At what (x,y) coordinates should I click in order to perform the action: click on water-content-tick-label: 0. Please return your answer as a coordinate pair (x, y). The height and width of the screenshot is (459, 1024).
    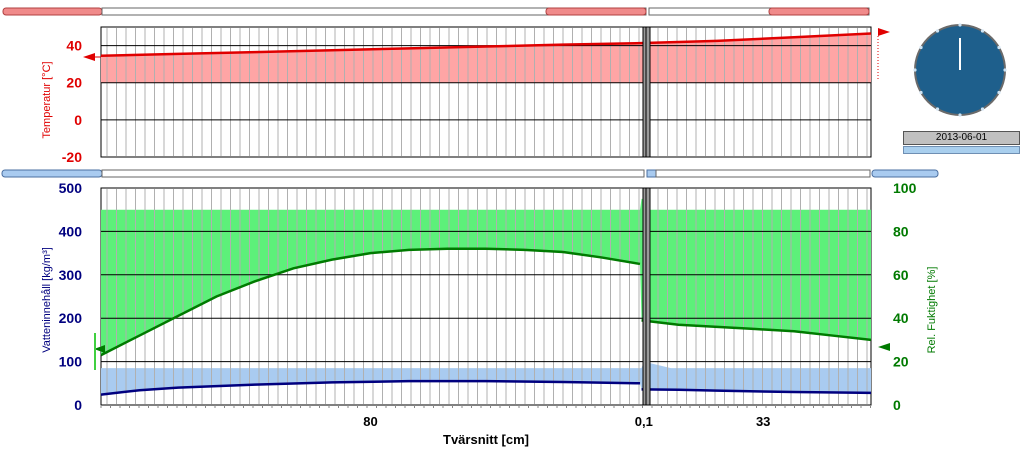
    Looking at the image, I should click on (78, 405).